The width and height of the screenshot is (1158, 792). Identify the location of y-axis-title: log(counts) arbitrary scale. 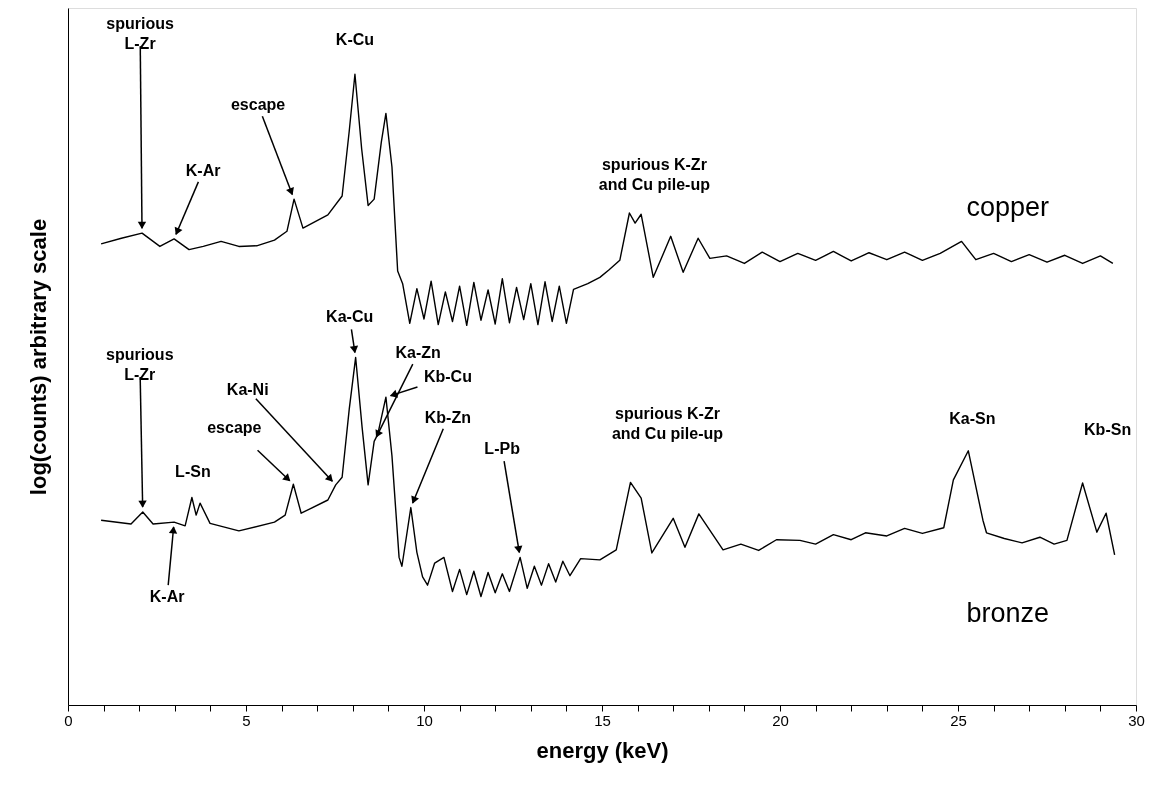
(38, 357).